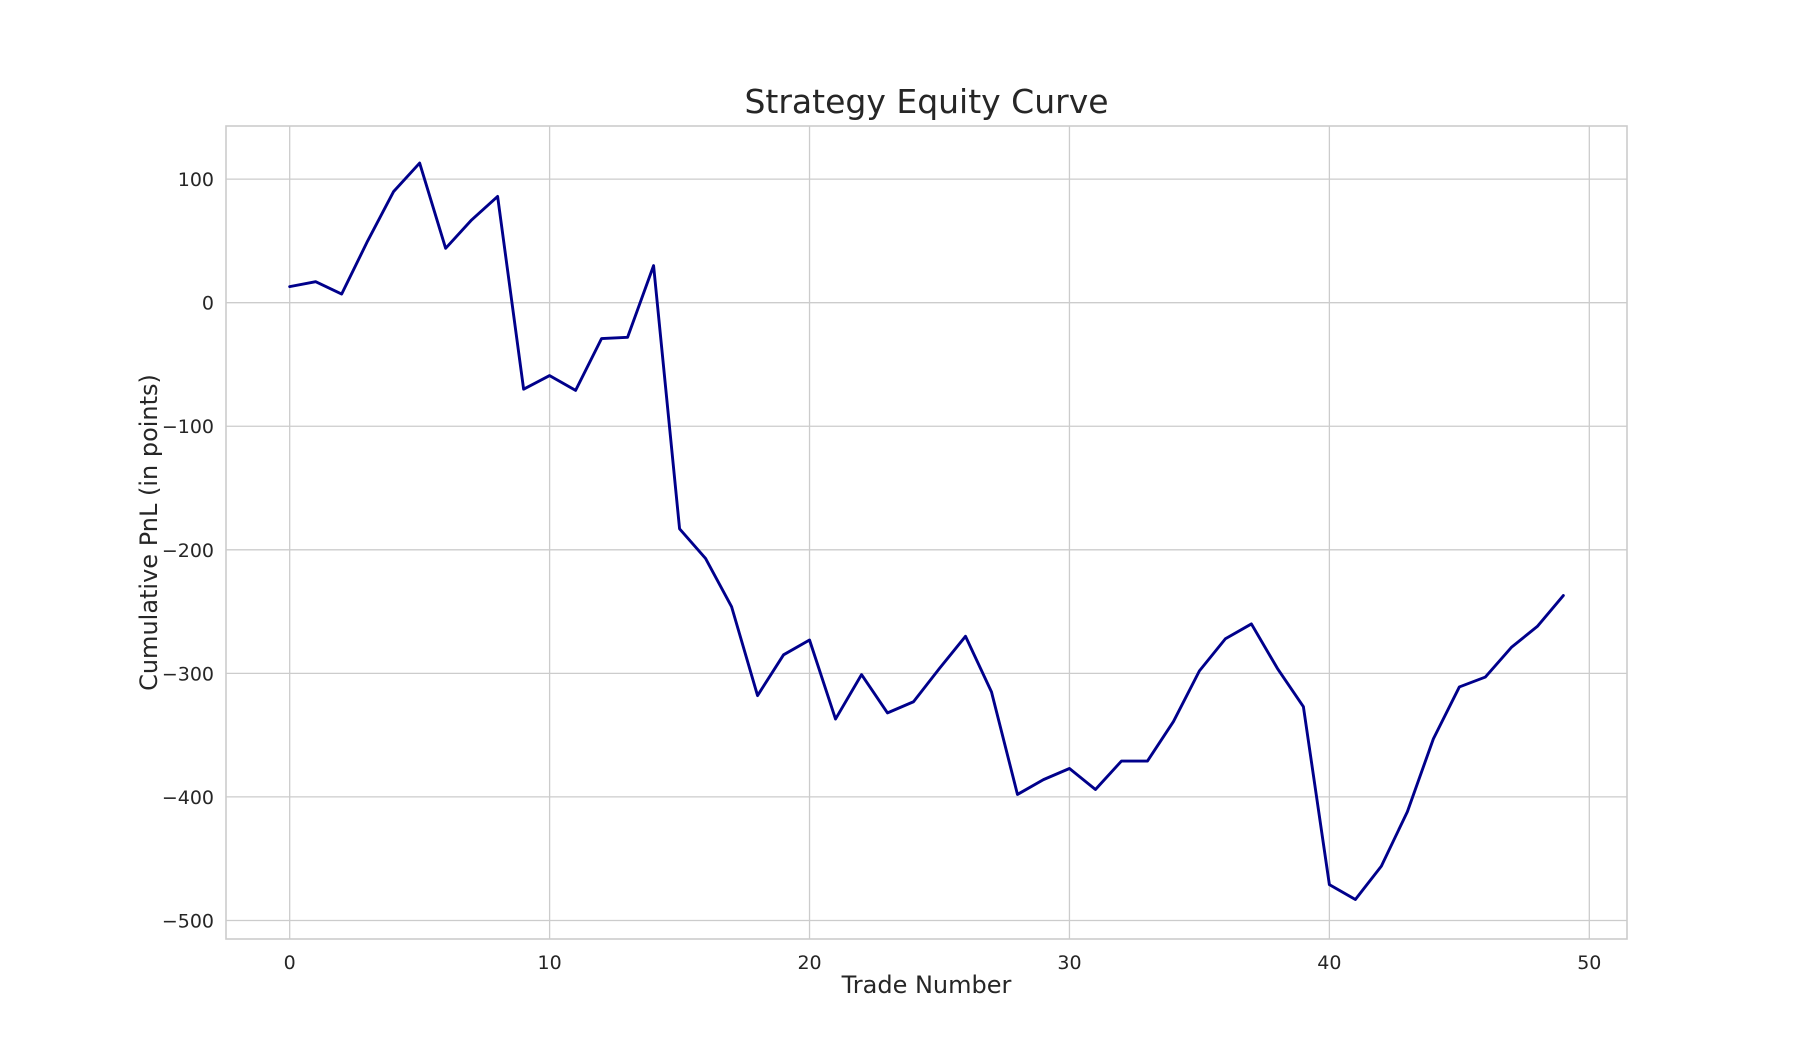  What do you see at coordinates (809, 963) in the screenshot?
I see `x-tick-label: 20` at bounding box center [809, 963].